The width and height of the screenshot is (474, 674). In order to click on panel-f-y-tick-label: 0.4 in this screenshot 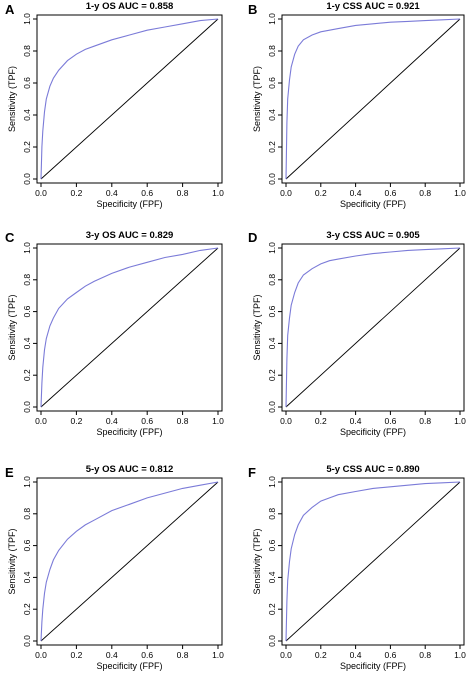, I will do `click(272, 577)`.